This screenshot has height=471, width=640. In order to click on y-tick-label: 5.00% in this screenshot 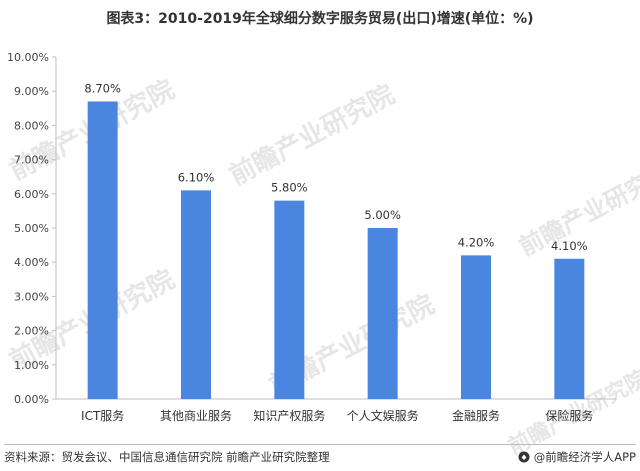, I will do `click(31, 228)`.